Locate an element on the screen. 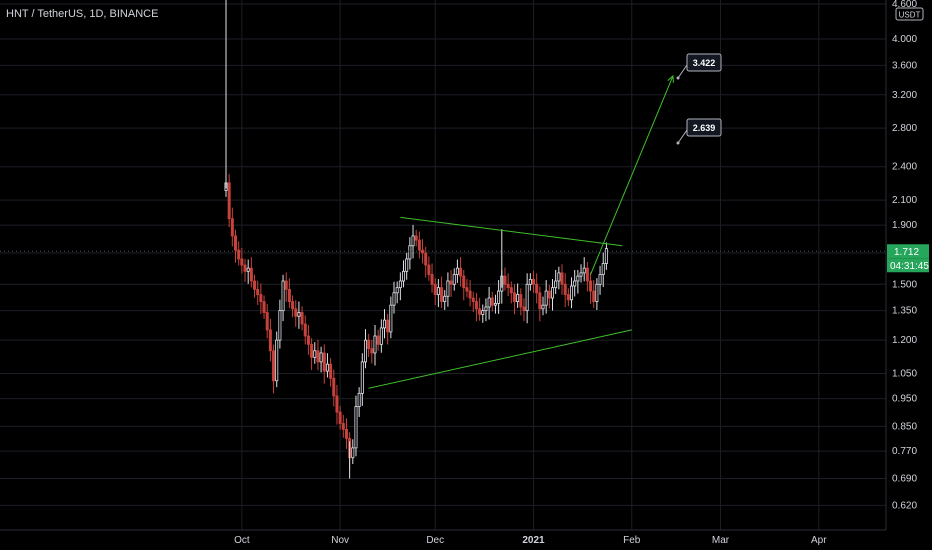 This screenshot has width=932, height=550. target-label: 3.422 is located at coordinates (704, 63).